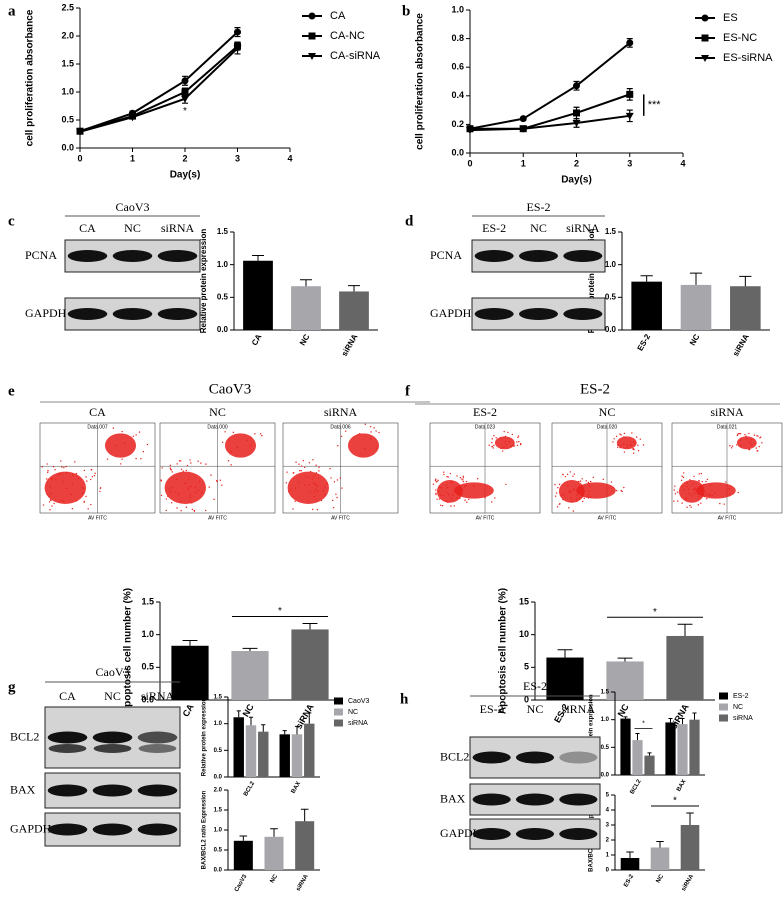 The width and height of the screenshot is (784, 911). I want to click on row-label: GAPDH, so click(451, 313).